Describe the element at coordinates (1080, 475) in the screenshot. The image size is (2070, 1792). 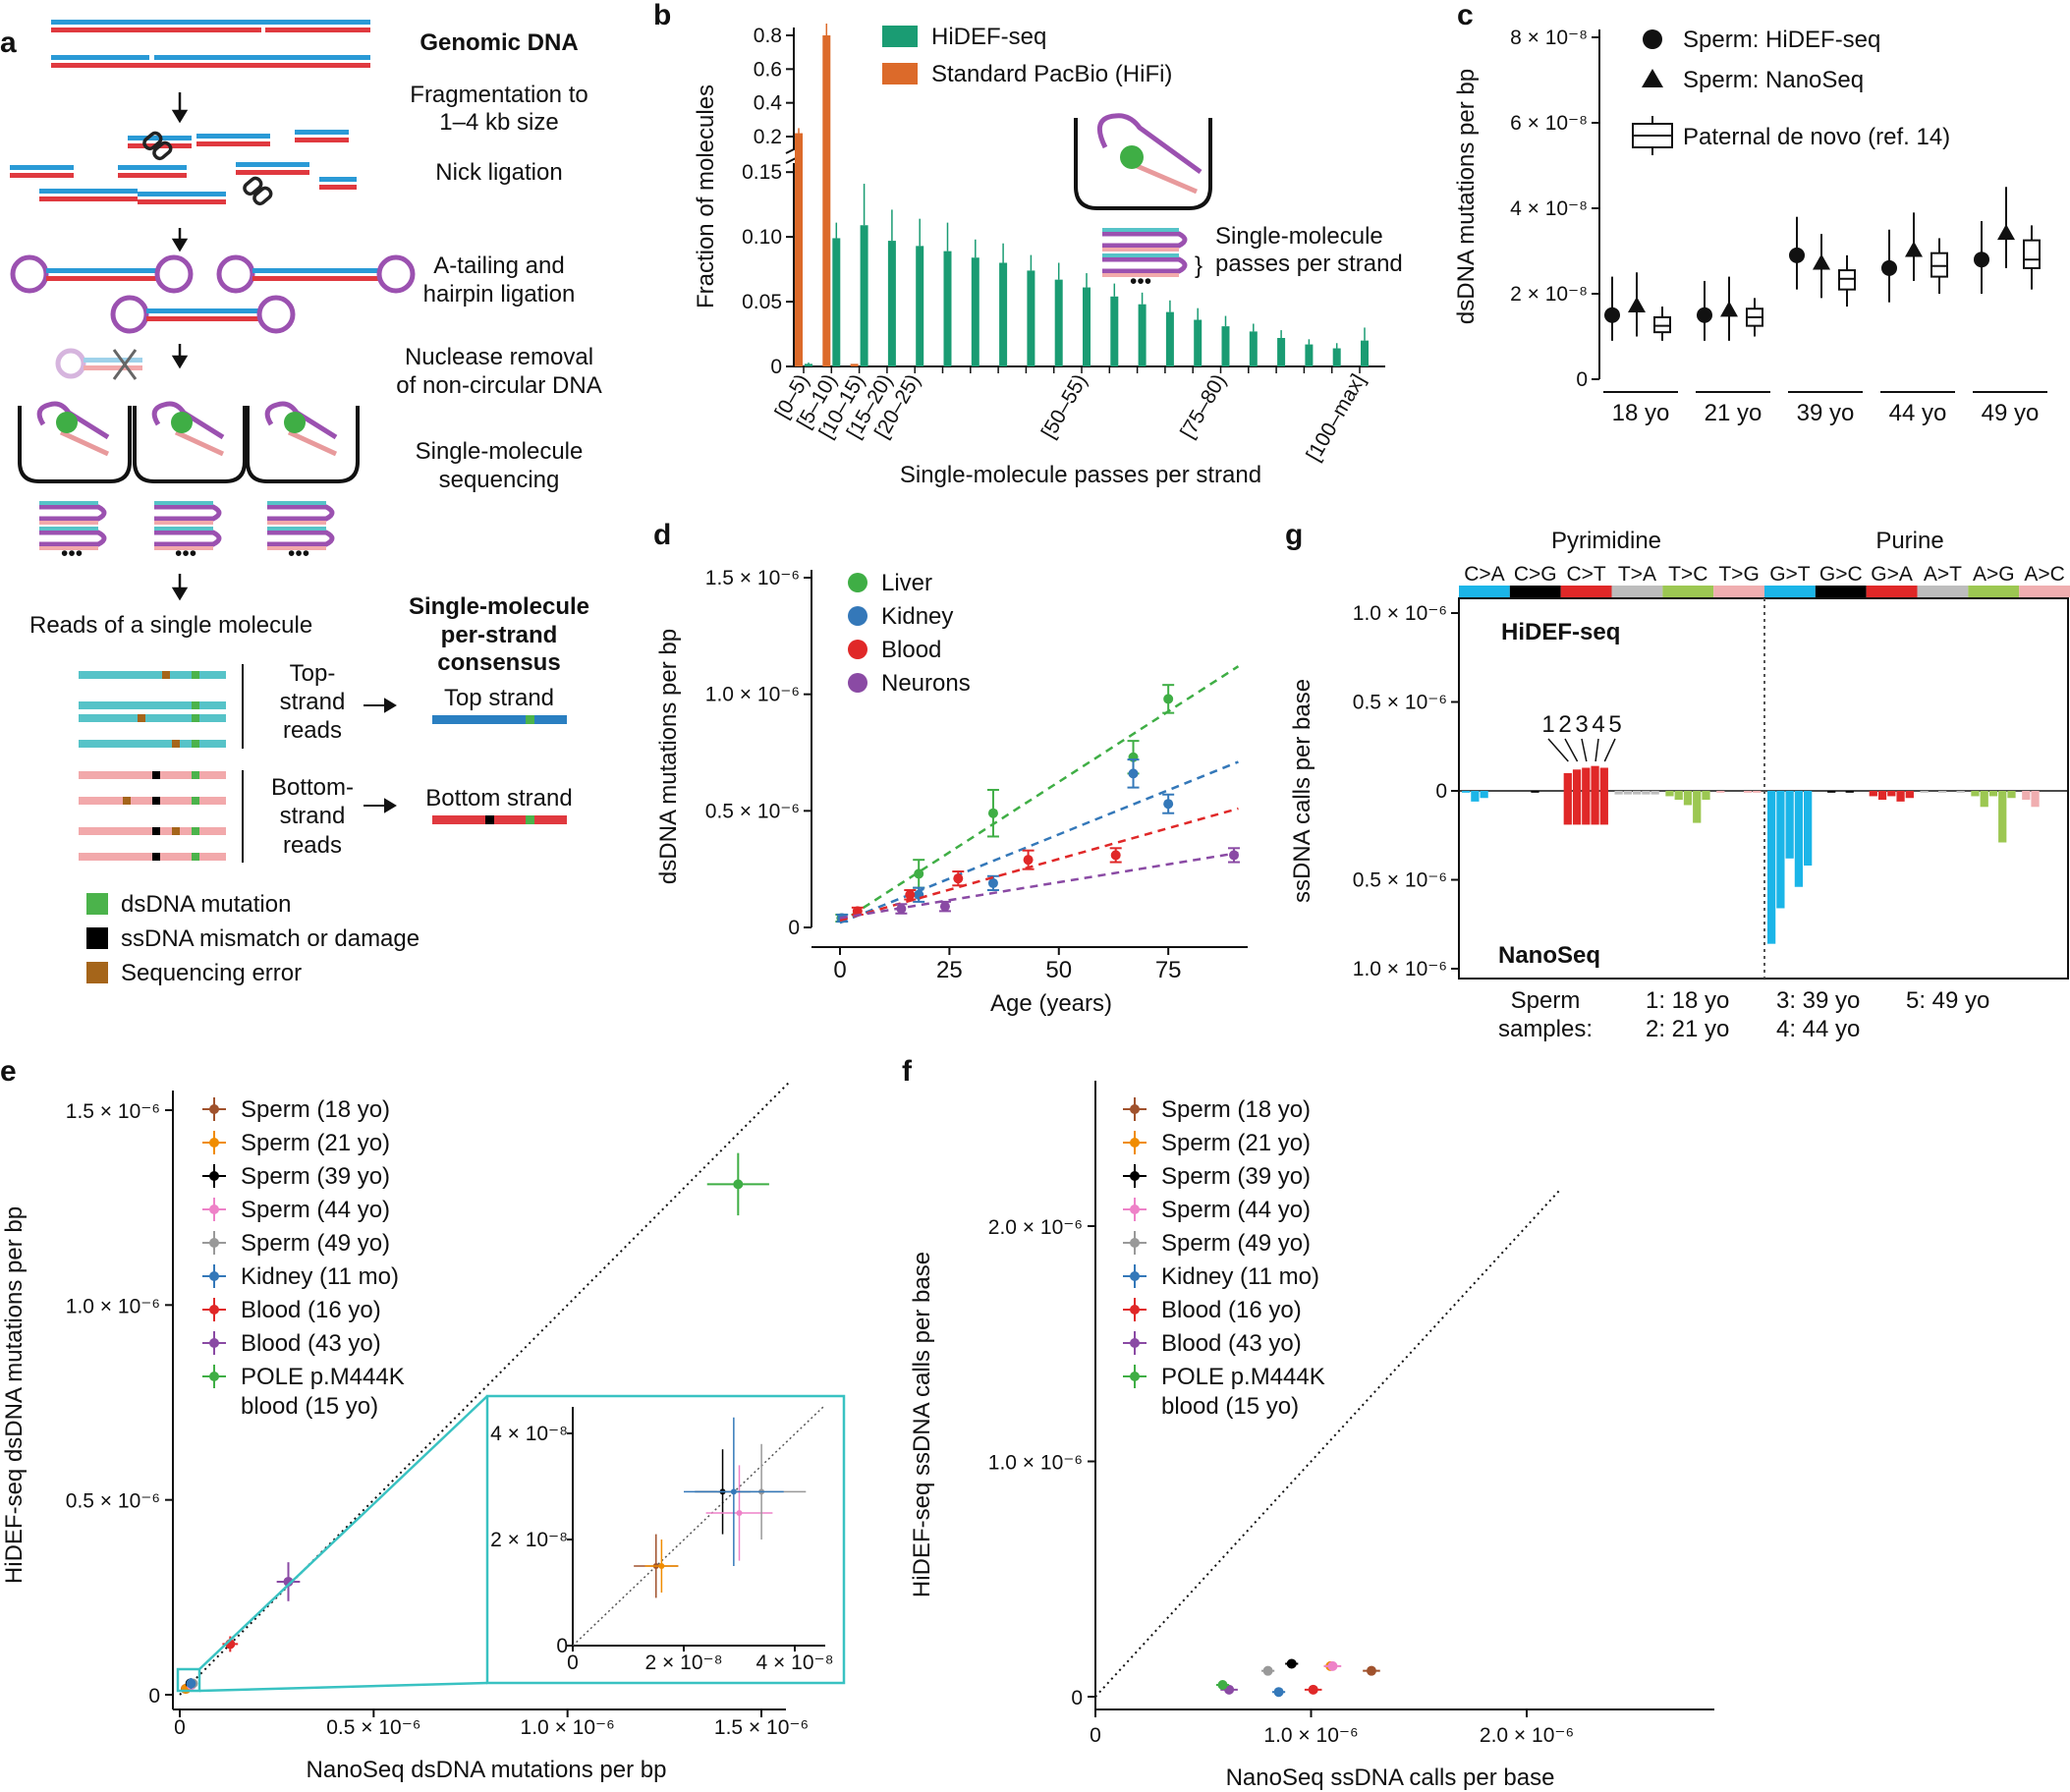
I see `panel-b-xlabel: Single-molecule passes per strand` at that location.